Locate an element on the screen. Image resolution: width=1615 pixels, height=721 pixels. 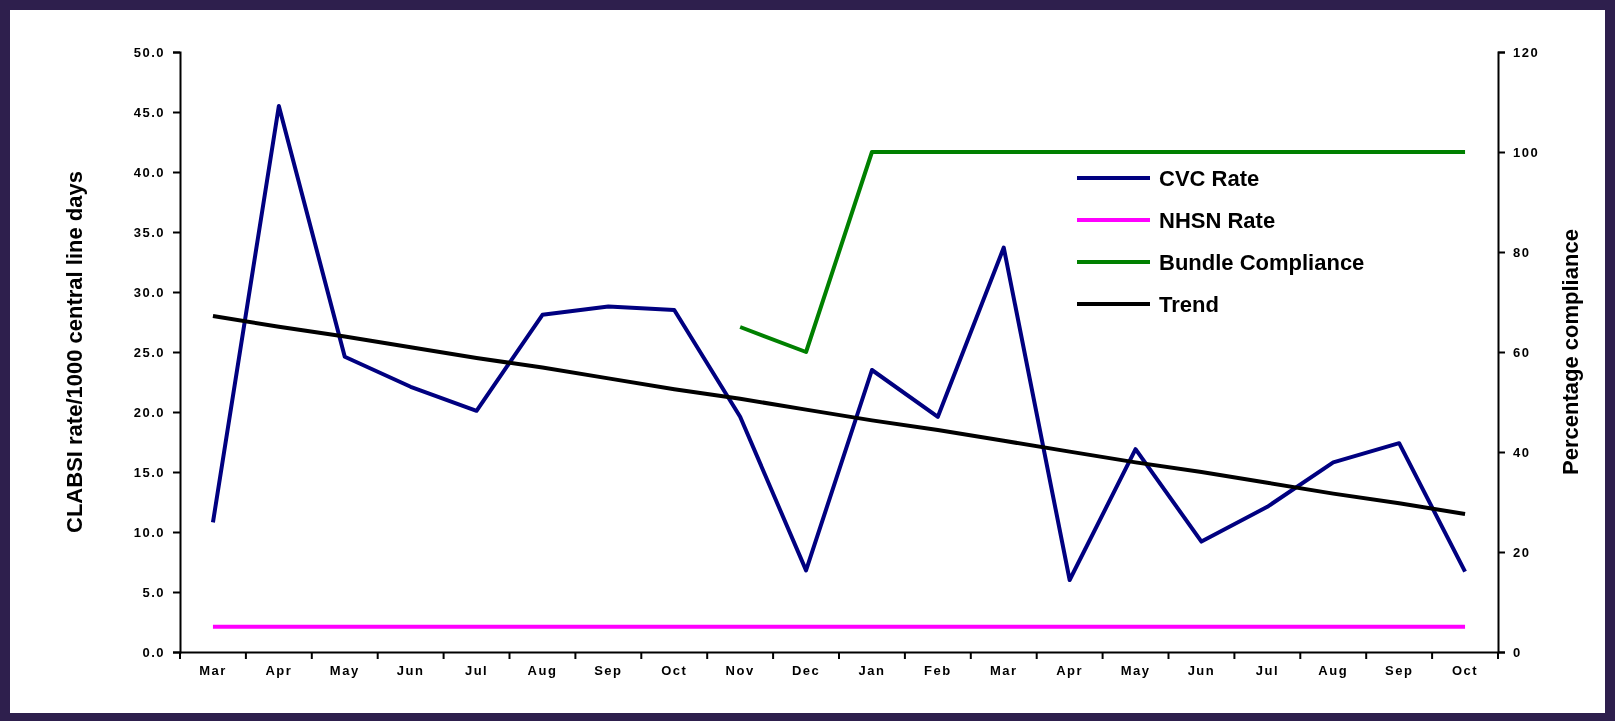
y-tick-label: 15.0 is located at coordinates (149, 472).